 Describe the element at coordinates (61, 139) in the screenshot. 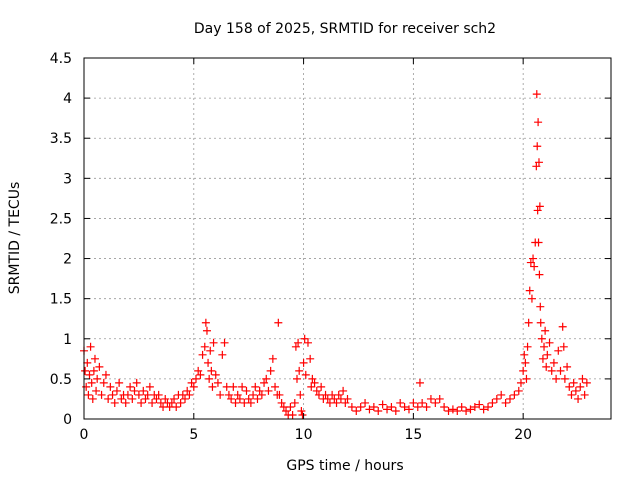

I see `y-tick-label: 3.5` at that location.